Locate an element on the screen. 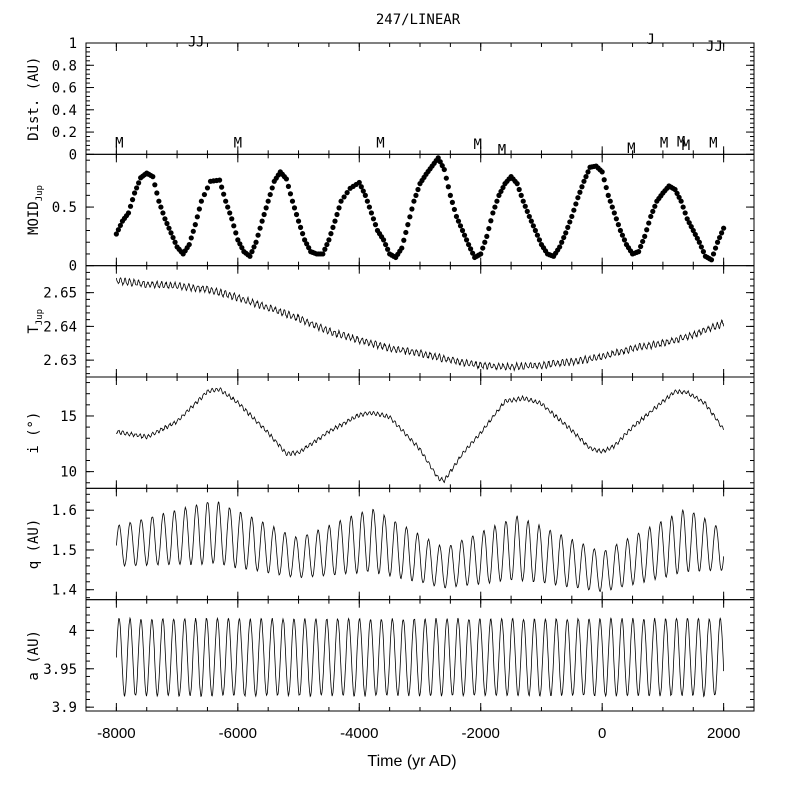 This screenshot has height=797, width=797. y-axis-label: MOIDJup is located at coordinates (35, 210).